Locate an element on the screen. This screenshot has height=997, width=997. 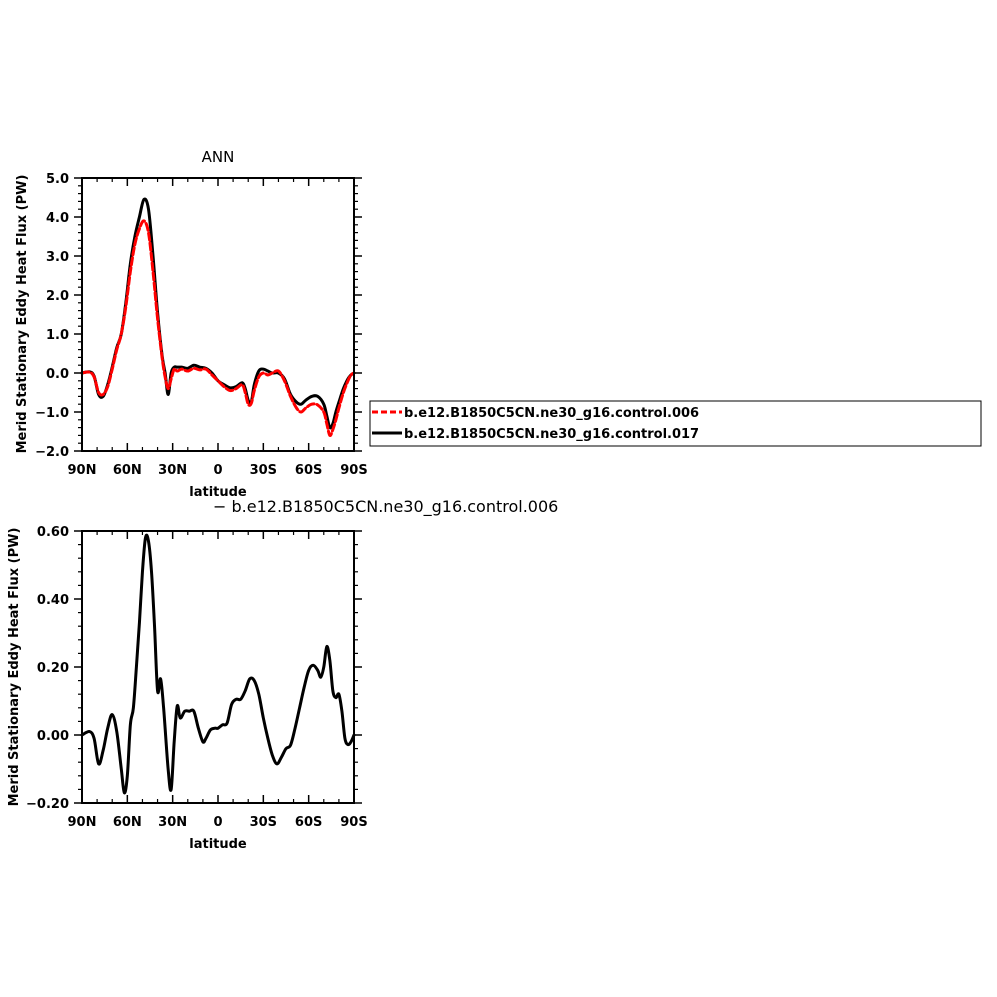
bottom-y-tick-label: −0.20 is located at coordinates (47, 804).